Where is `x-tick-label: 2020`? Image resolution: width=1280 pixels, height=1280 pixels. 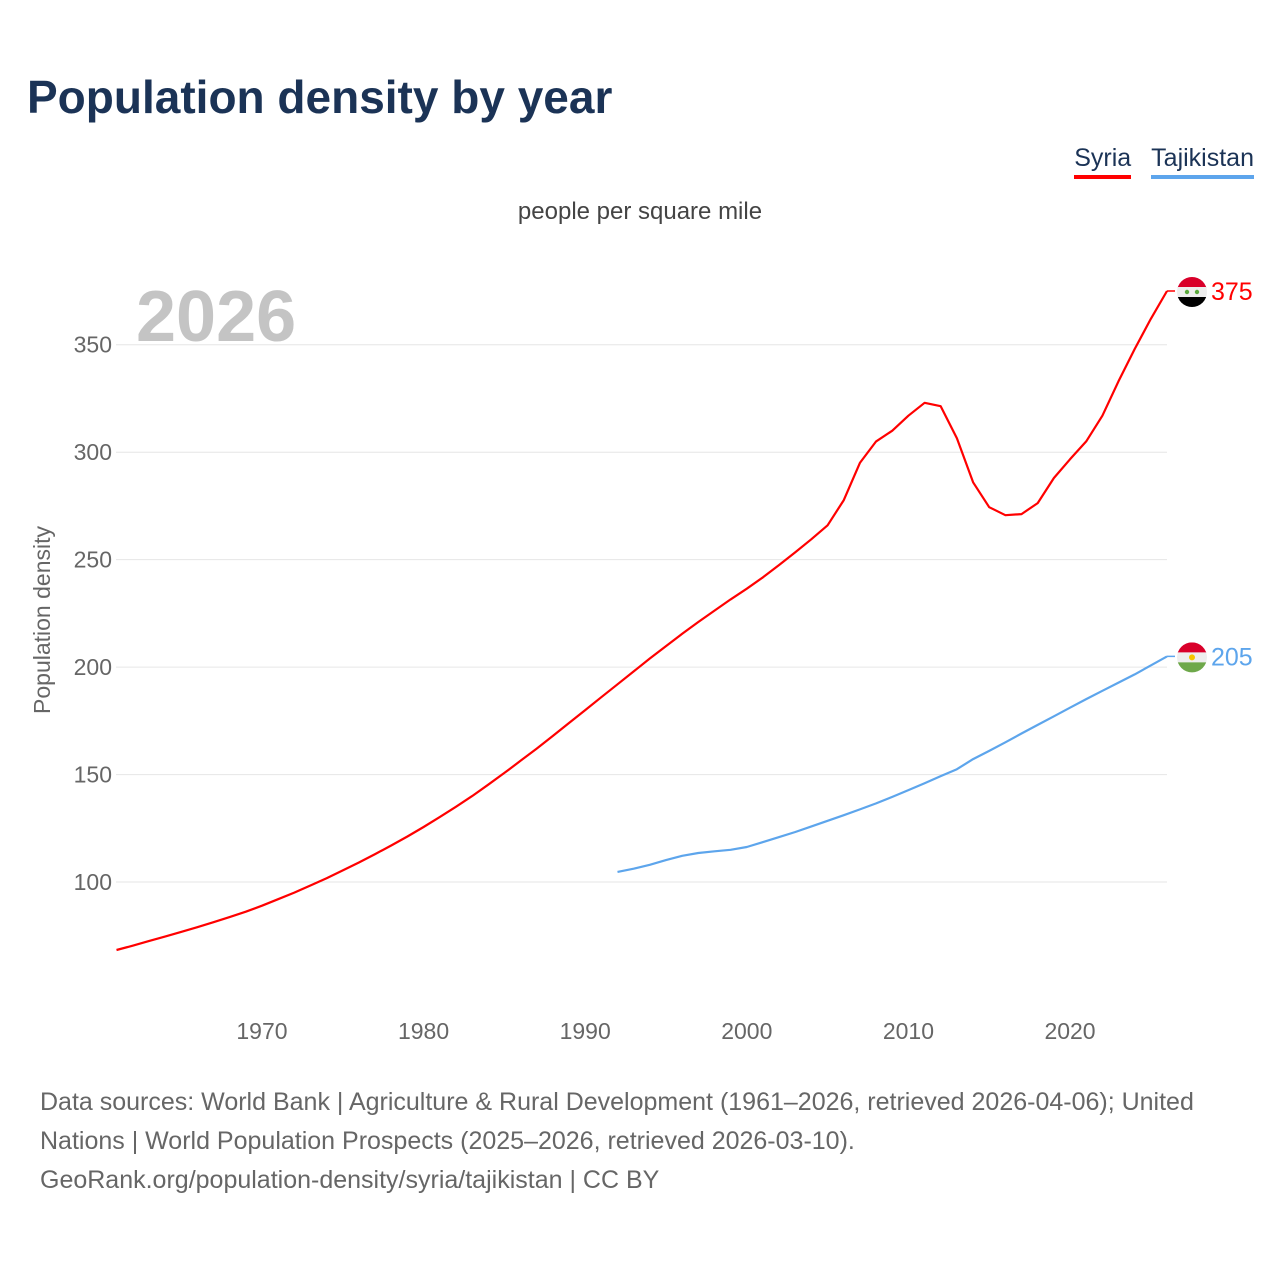 x-tick-label: 2020 is located at coordinates (1069, 1031).